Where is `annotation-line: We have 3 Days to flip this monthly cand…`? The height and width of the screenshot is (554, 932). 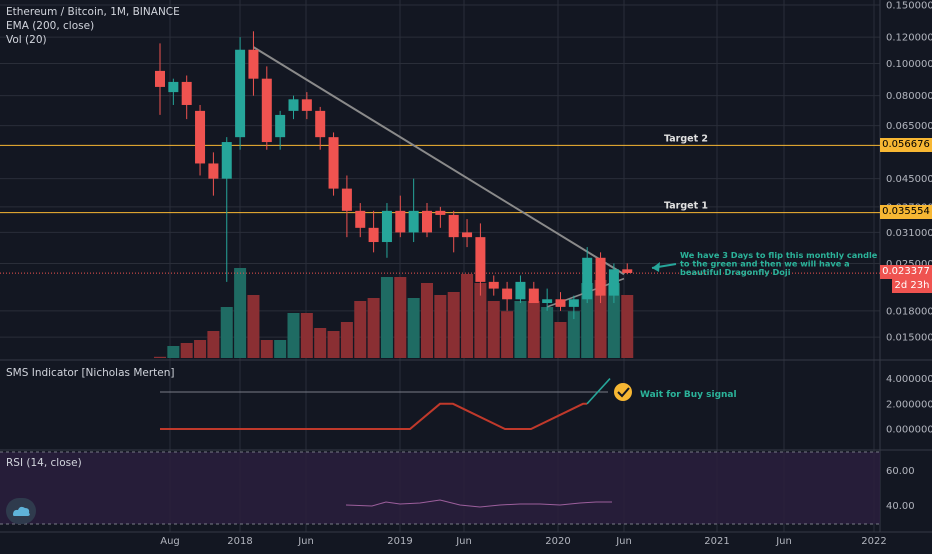
annotation-line: We have 3 Days to flip this monthly cand… is located at coordinates (779, 255).